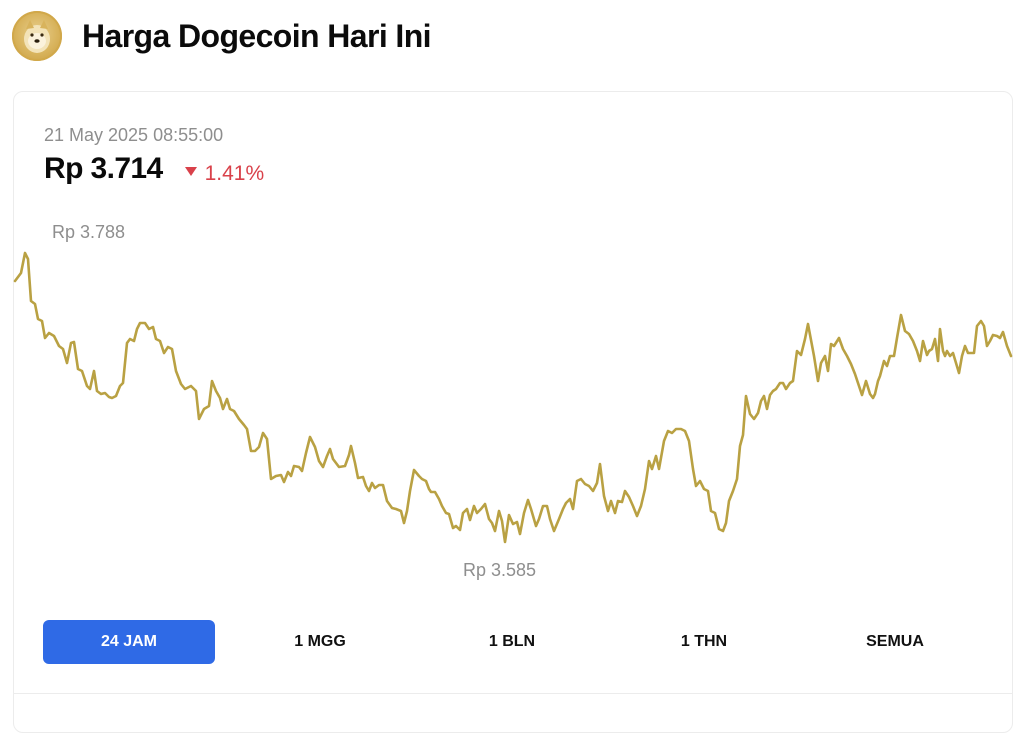 The image size is (1024, 733). What do you see at coordinates (895, 641) in the screenshot?
I see `tab-semua: SEMUA` at bounding box center [895, 641].